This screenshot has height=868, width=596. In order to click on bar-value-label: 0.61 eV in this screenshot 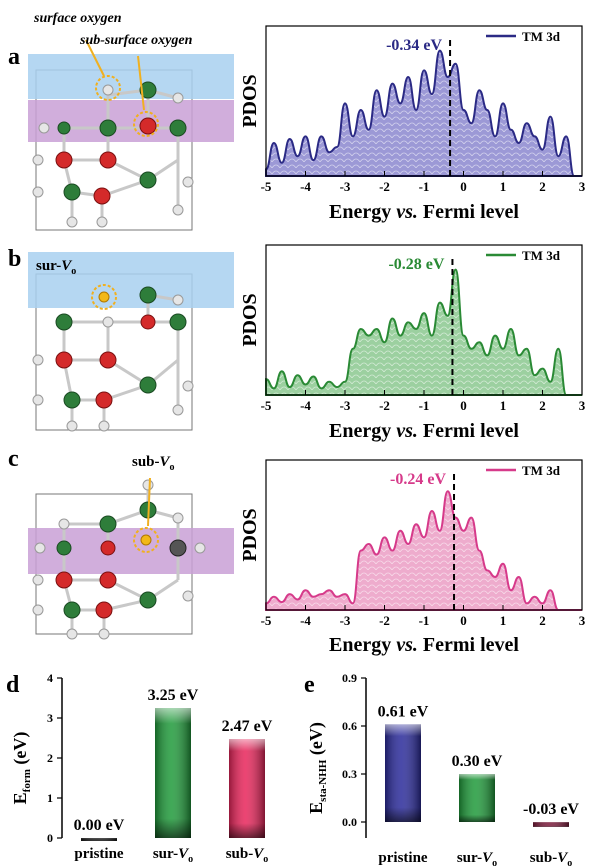, I will do `click(403, 711)`.